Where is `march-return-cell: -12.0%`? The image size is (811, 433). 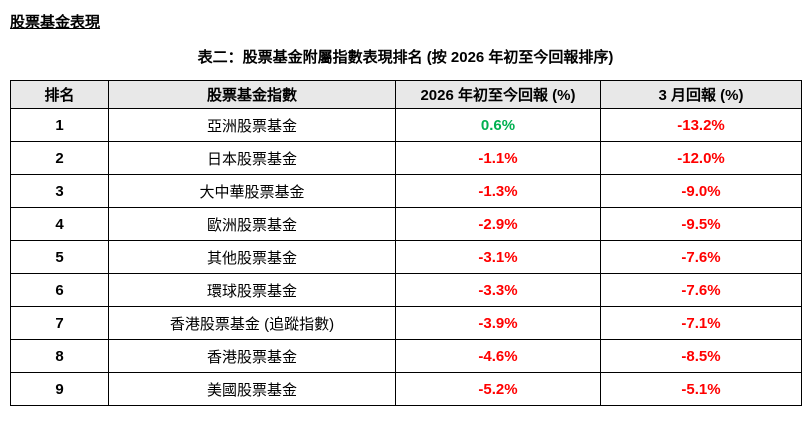
march-return-cell: -12.0% is located at coordinates (701, 158).